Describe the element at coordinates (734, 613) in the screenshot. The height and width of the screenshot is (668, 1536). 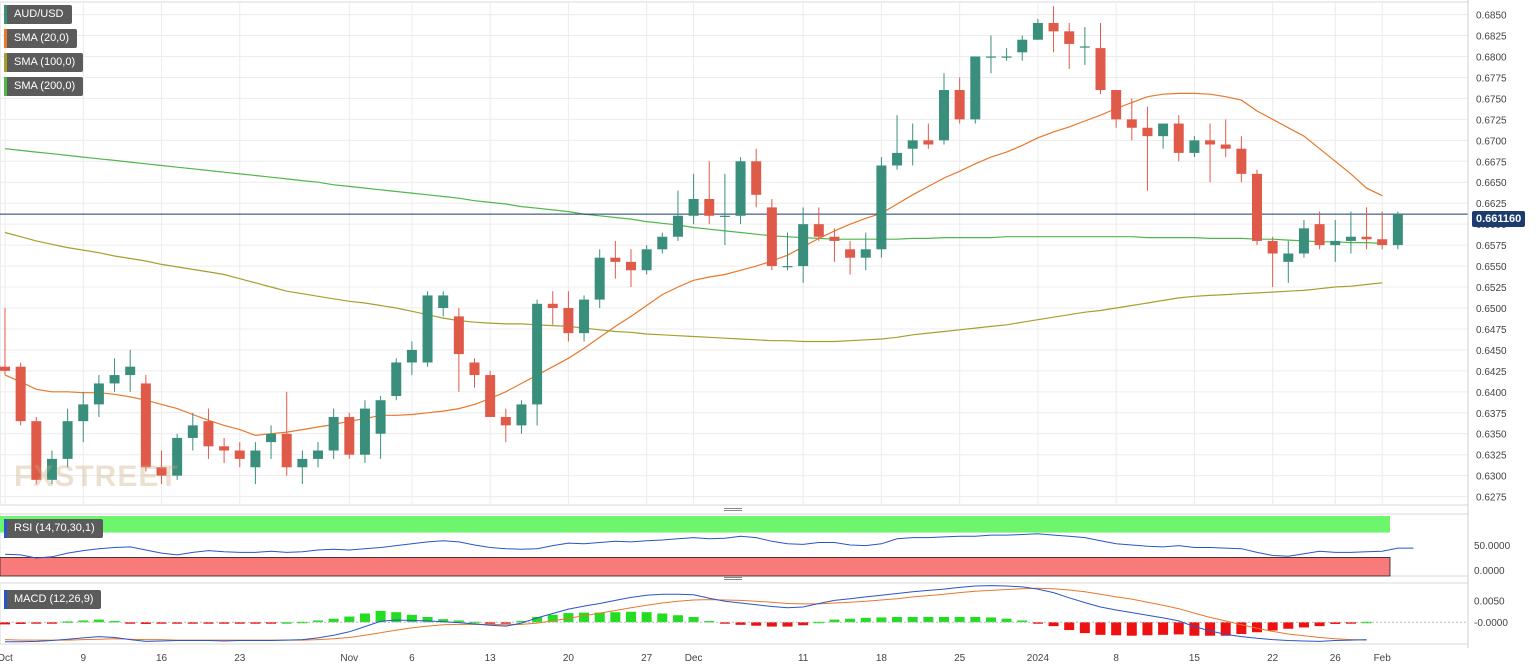
I see `macd-plot-area` at that location.